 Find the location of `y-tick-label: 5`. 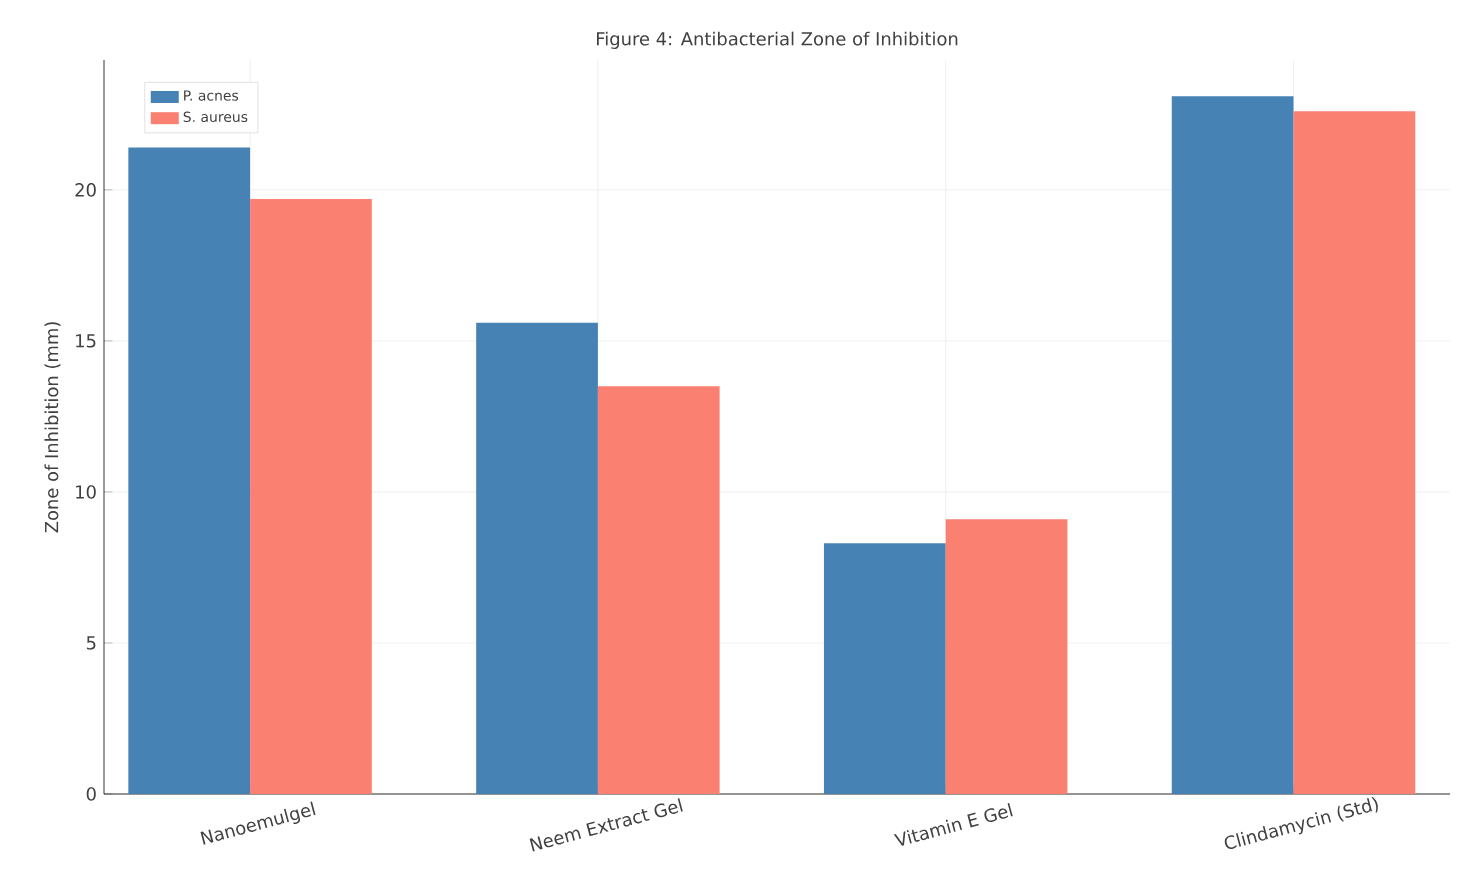

y-tick-label: 5 is located at coordinates (91, 643).